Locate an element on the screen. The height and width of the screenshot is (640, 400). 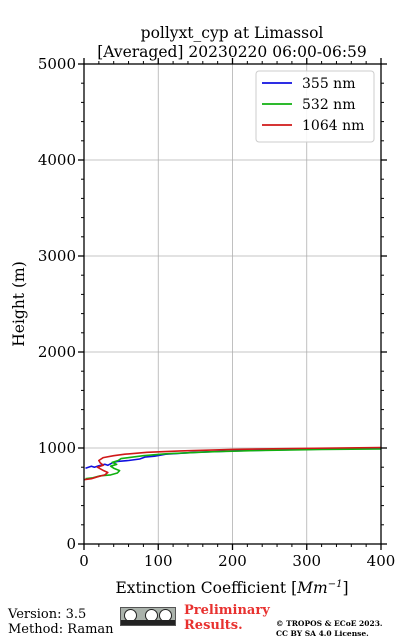
x-tick-label: 0 is located at coordinates (84, 561).